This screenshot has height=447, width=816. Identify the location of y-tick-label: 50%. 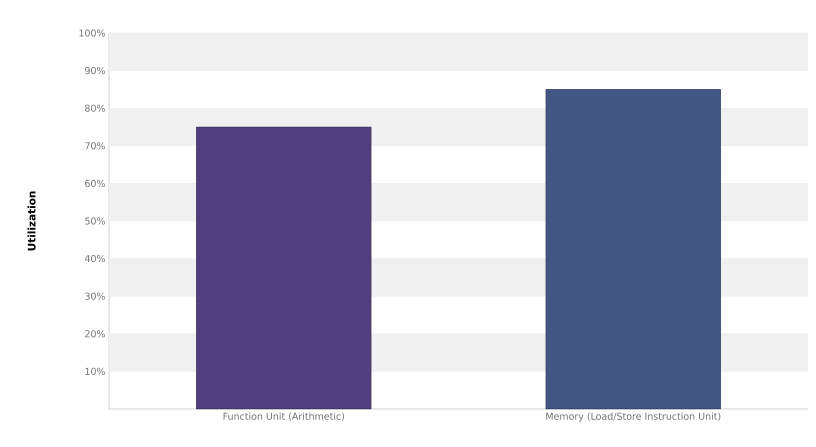
(95, 221).